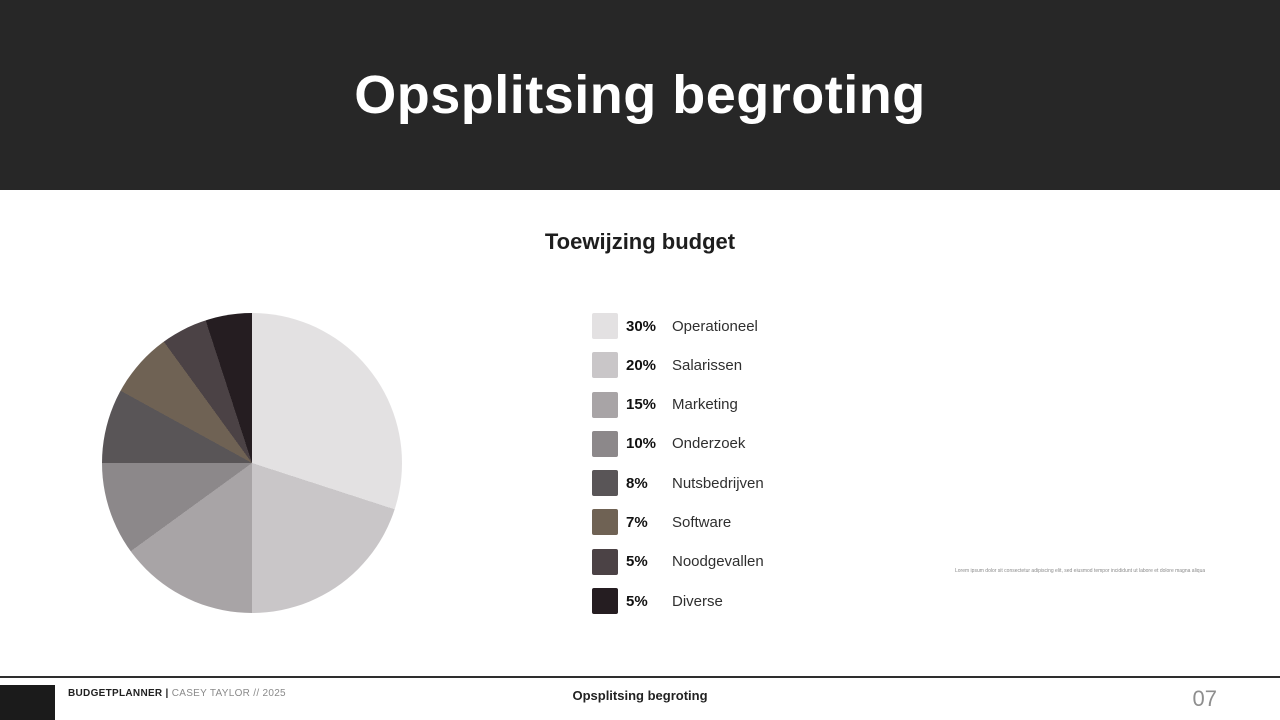  Describe the element at coordinates (640, 241) in the screenshot. I see `chart-title: Toewijzing budget` at that location.